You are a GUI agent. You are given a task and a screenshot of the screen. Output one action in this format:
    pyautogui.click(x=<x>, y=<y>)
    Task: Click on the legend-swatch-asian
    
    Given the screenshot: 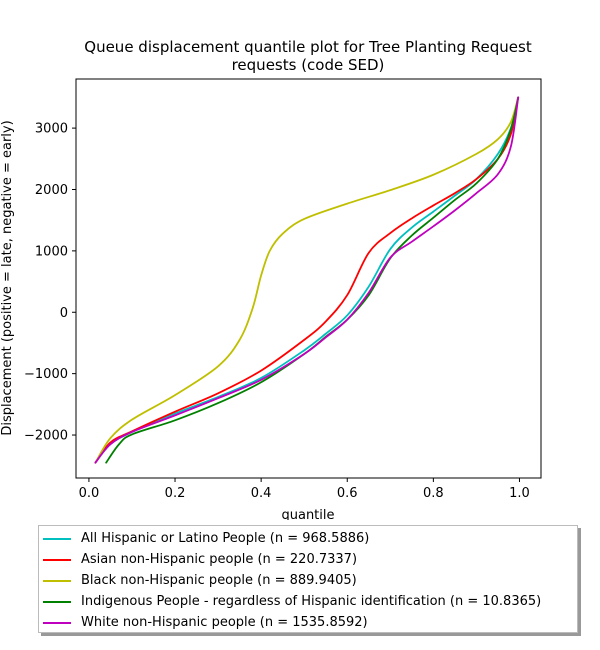 What is the action you would take?
    pyautogui.click(x=57, y=559)
    